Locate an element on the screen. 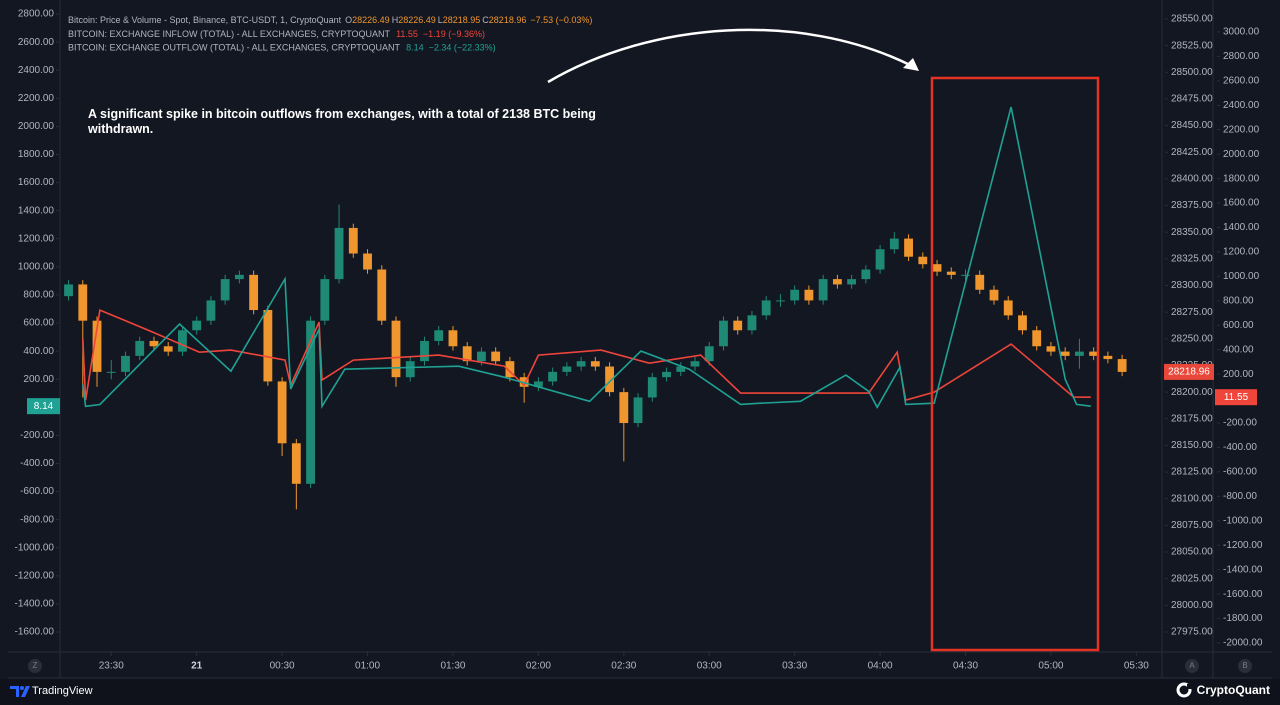 The width and height of the screenshot is (1280, 705). y-tick-label: 28000.00 is located at coordinates (1192, 605).